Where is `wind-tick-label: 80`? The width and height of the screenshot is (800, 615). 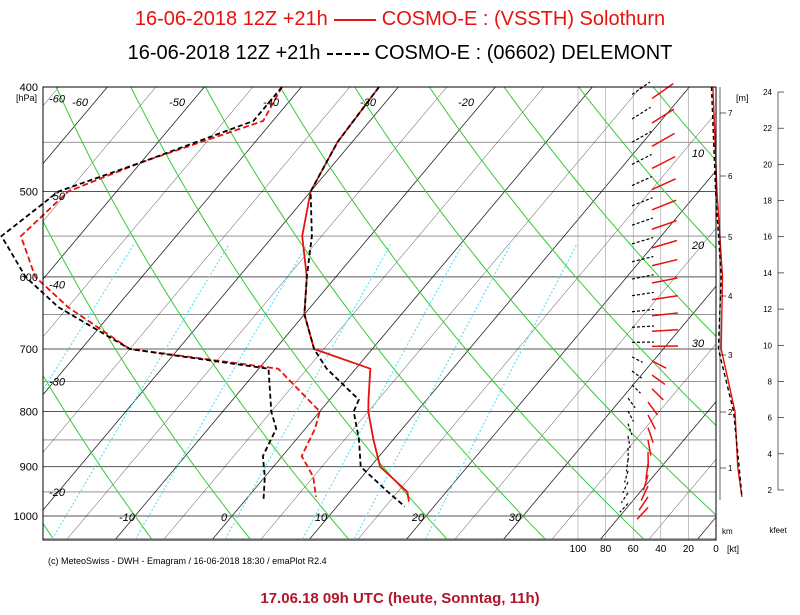
wind-tick-label: 80 is located at coordinates (606, 549).